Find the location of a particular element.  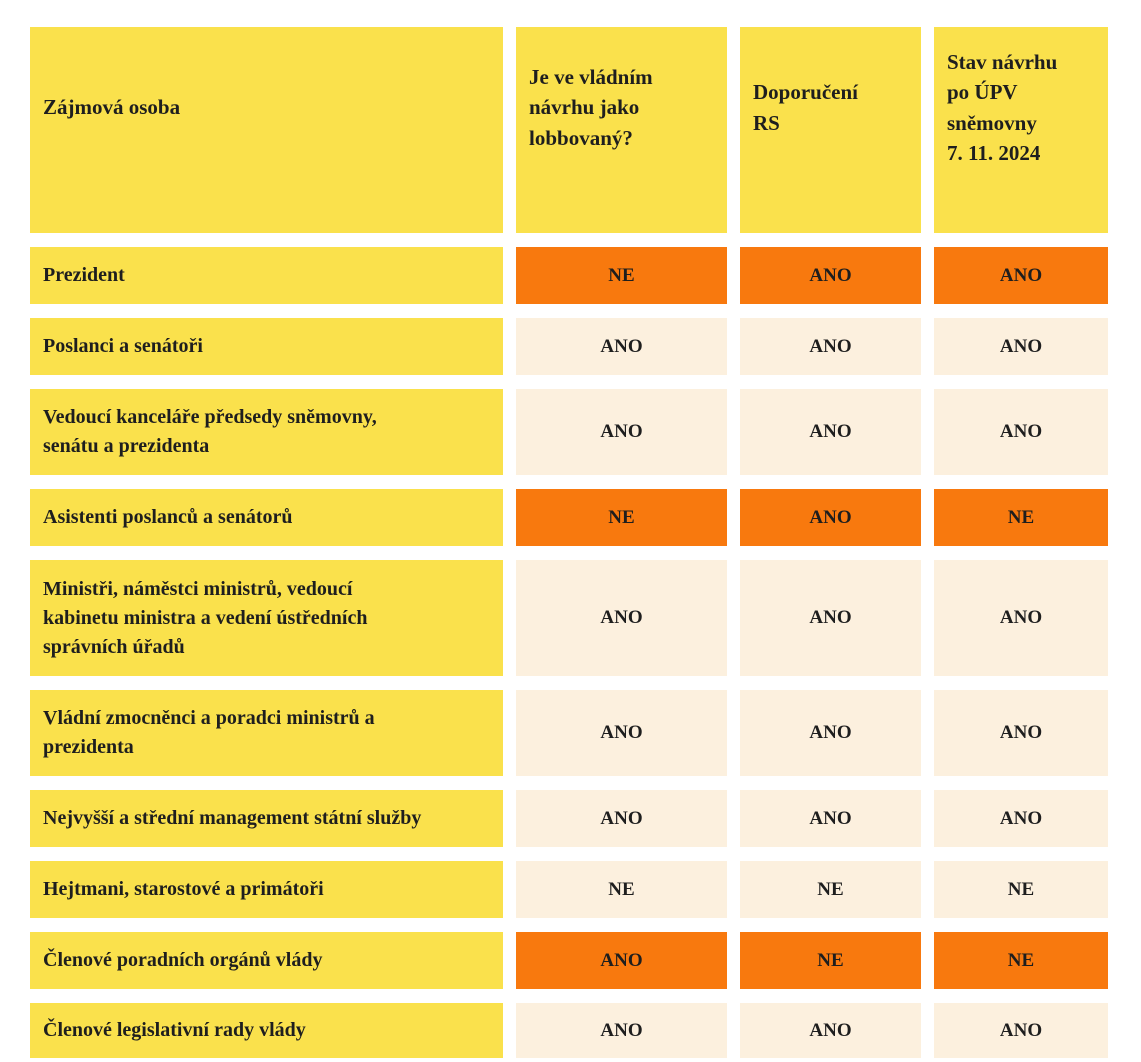

column-header-subject: Zájmová osoba is located at coordinates (266, 130).